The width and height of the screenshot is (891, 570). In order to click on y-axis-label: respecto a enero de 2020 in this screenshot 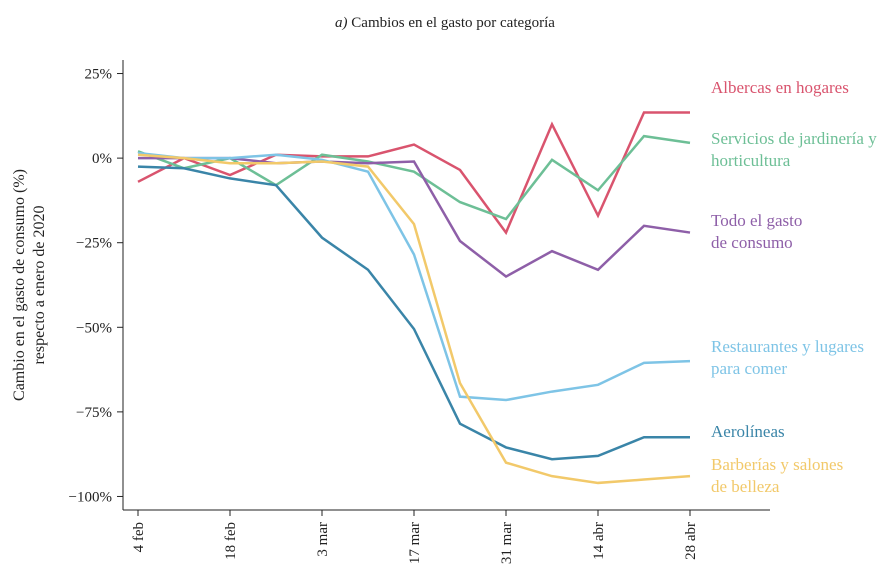, I will do `click(39, 284)`.